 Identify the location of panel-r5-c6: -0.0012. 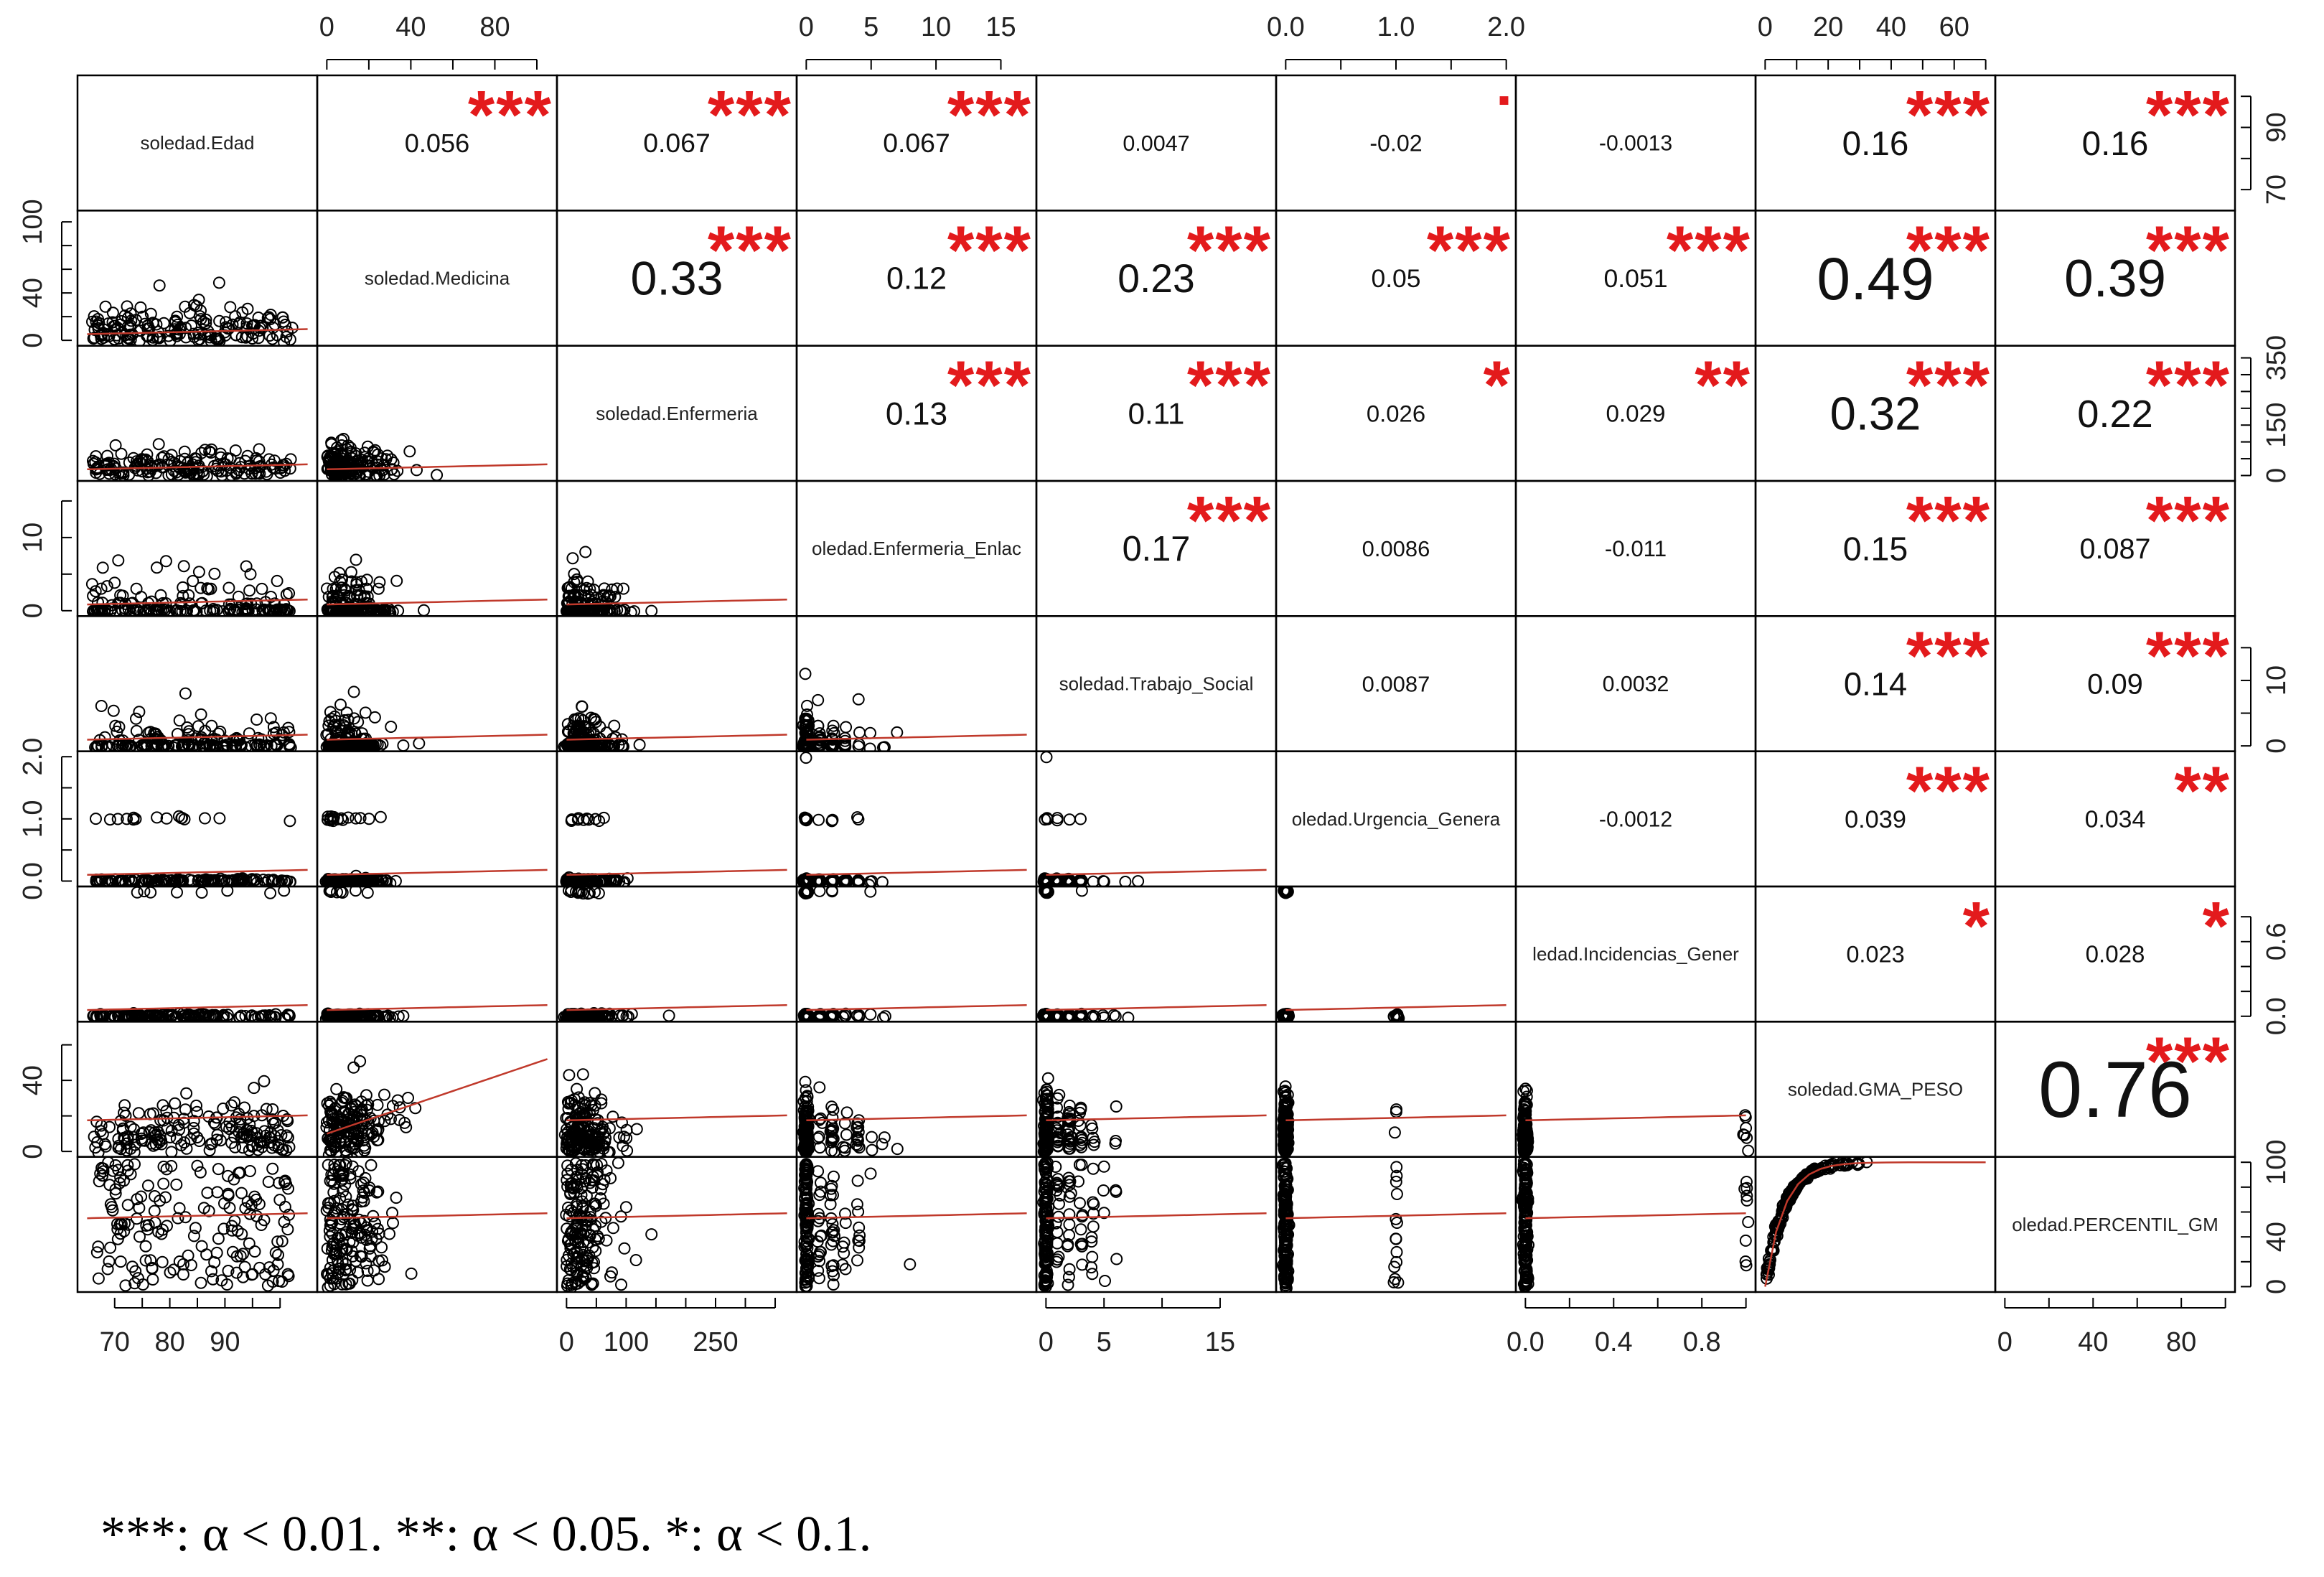
(1635, 819).